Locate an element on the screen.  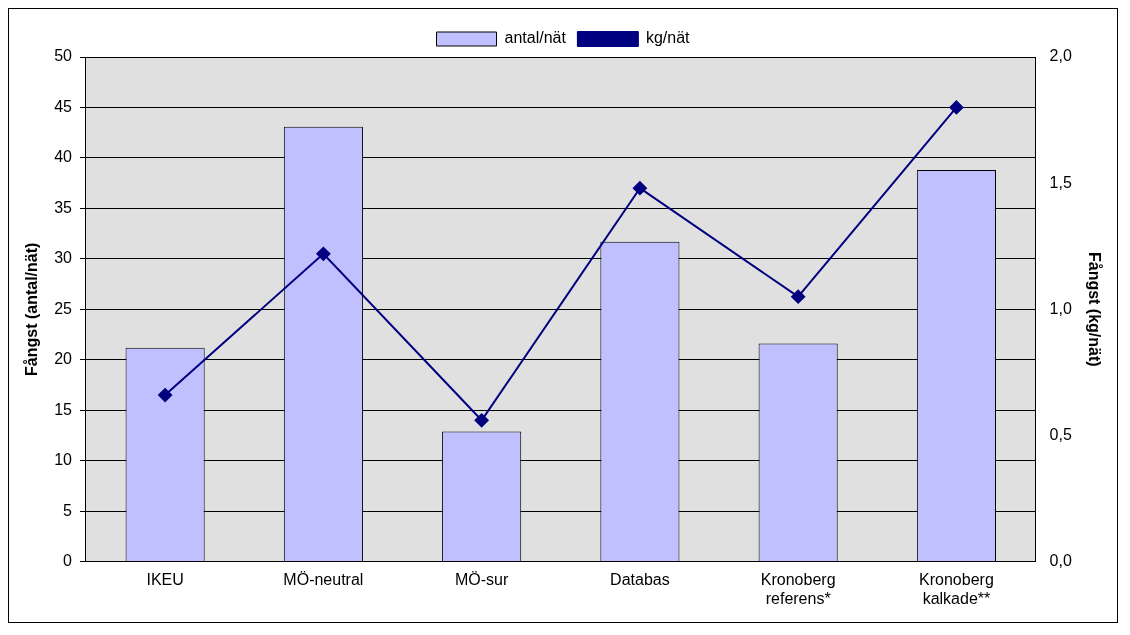
y2-tick-label: 2,0 is located at coordinates (1060, 56).